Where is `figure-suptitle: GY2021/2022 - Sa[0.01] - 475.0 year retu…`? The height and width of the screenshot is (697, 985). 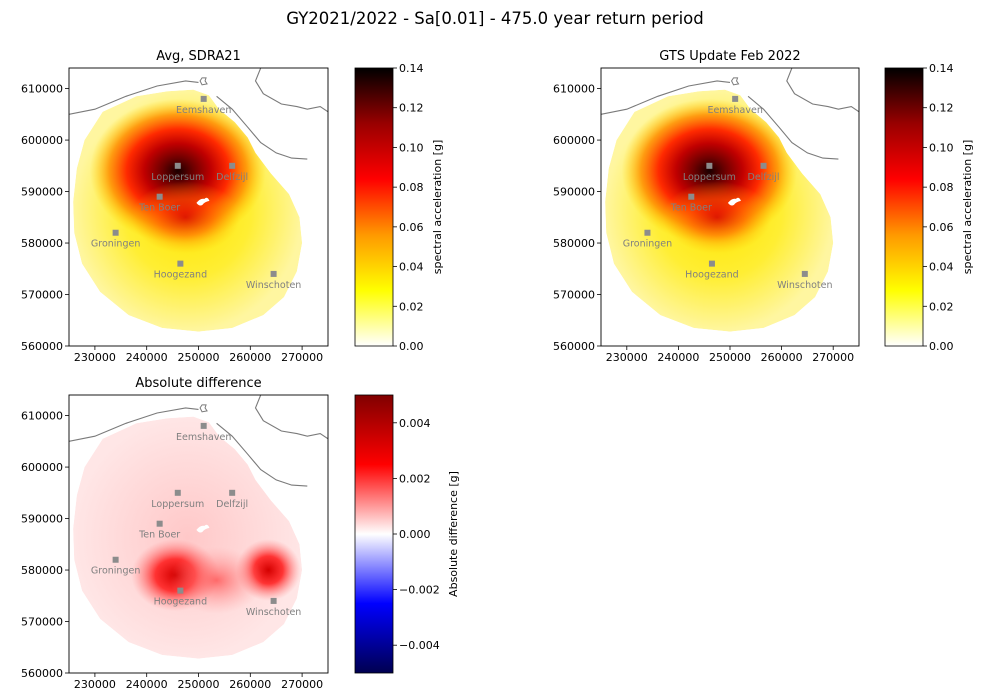
figure-suptitle: GY2021/2022 - Sa[0.01] - 475.0 year retu… is located at coordinates (494, 18).